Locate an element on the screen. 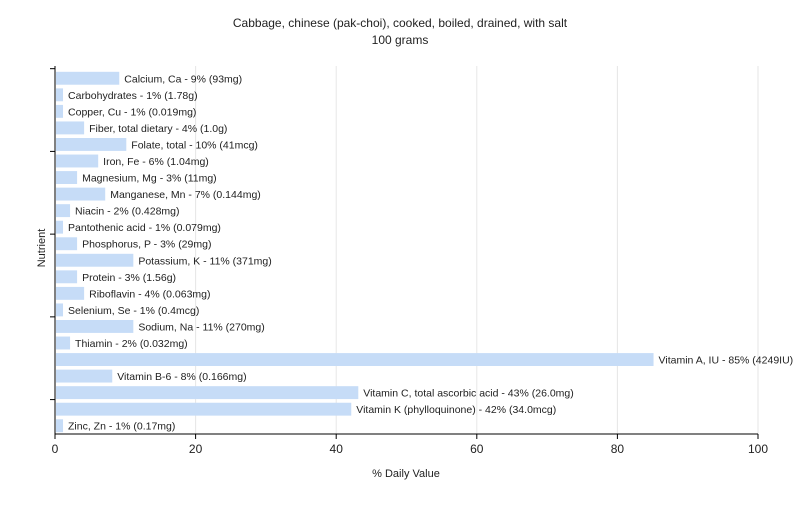  x-tick-label-5: 100 is located at coordinates (758, 449).